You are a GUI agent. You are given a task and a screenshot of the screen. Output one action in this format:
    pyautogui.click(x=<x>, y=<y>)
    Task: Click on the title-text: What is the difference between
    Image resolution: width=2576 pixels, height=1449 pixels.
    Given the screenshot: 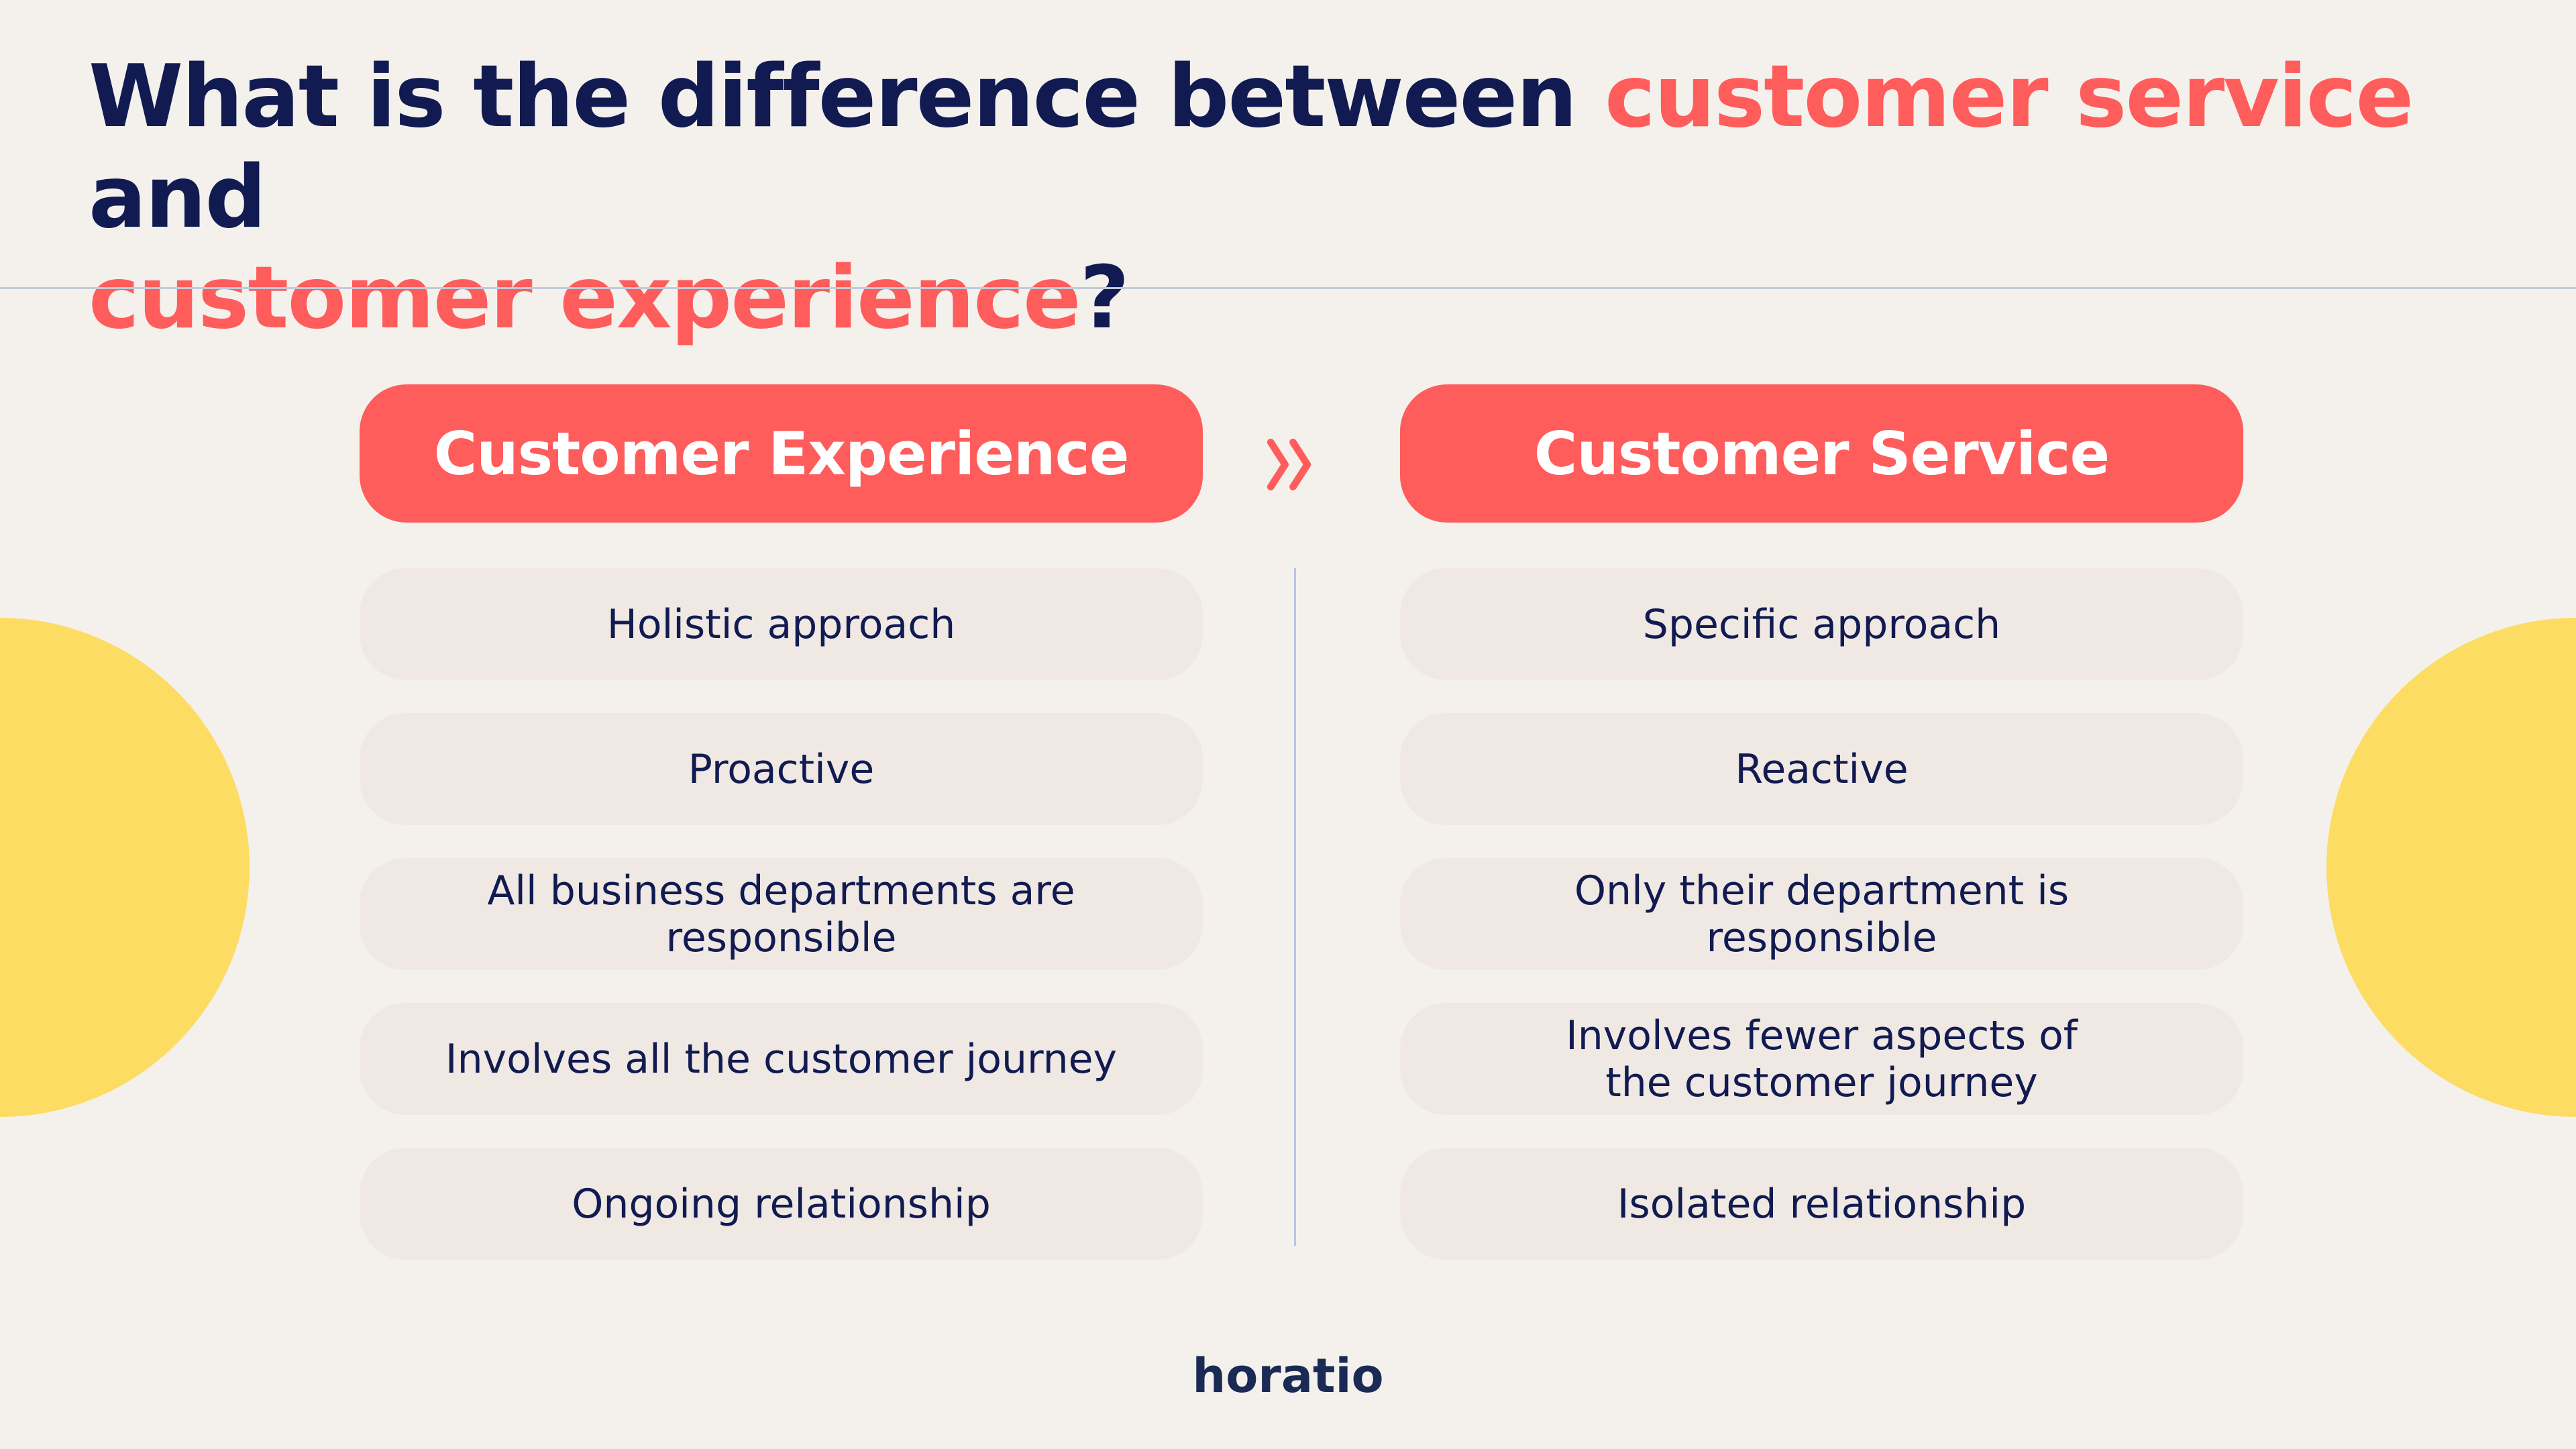 What is the action you would take?
    pyautogui.click(x=847, y=97)
    